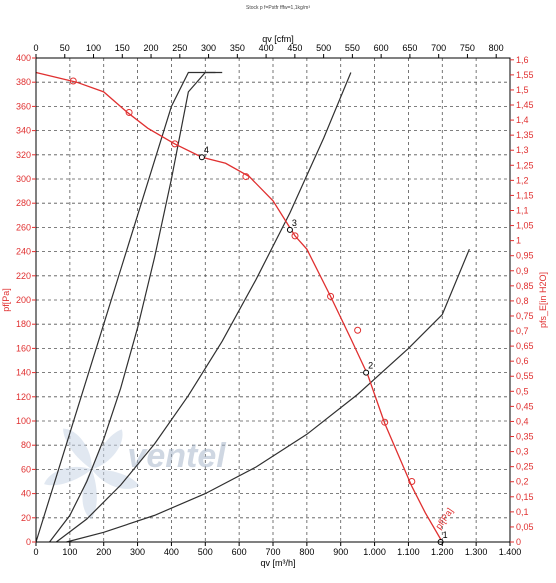 The width and height of the screenshot is (556, 583). What do you see at coordinates (525, 527) in the screenshot?
I see `y-right-tick-label: 0,05` at bounding box center [525, 527].